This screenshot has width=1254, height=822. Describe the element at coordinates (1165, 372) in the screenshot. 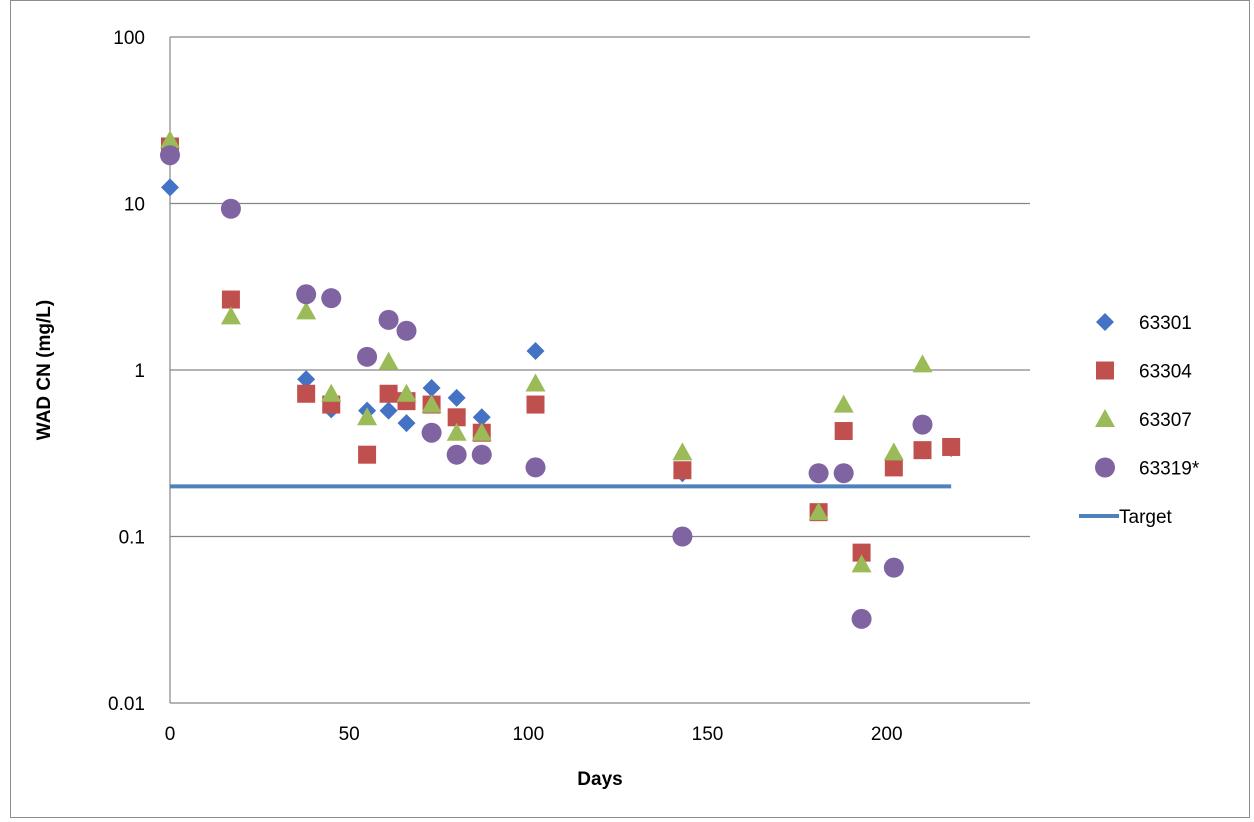

I see `legend-label: 63304` at that location.